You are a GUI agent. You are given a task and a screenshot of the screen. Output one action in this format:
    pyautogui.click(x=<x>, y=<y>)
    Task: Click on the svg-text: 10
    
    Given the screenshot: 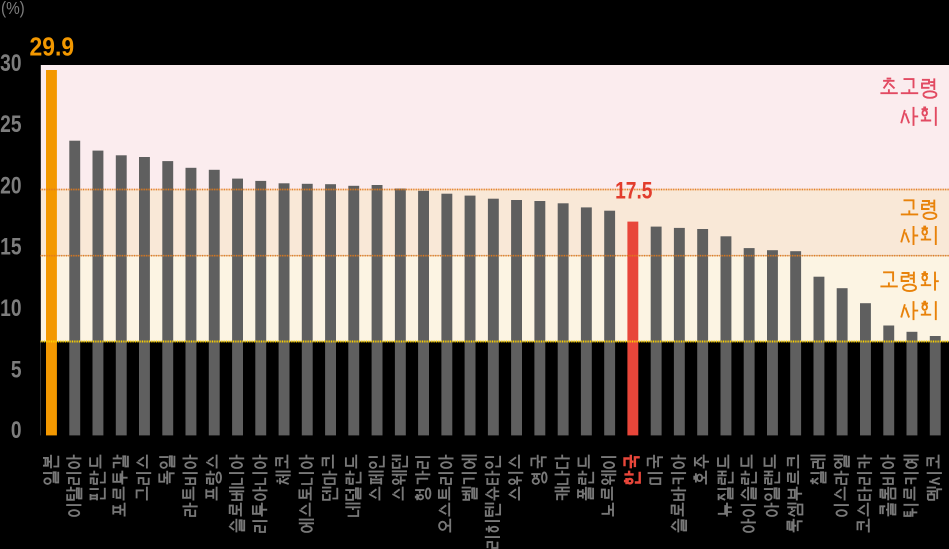 What is the action you would take?
    pyautogui.click(x=10, y=308)
    